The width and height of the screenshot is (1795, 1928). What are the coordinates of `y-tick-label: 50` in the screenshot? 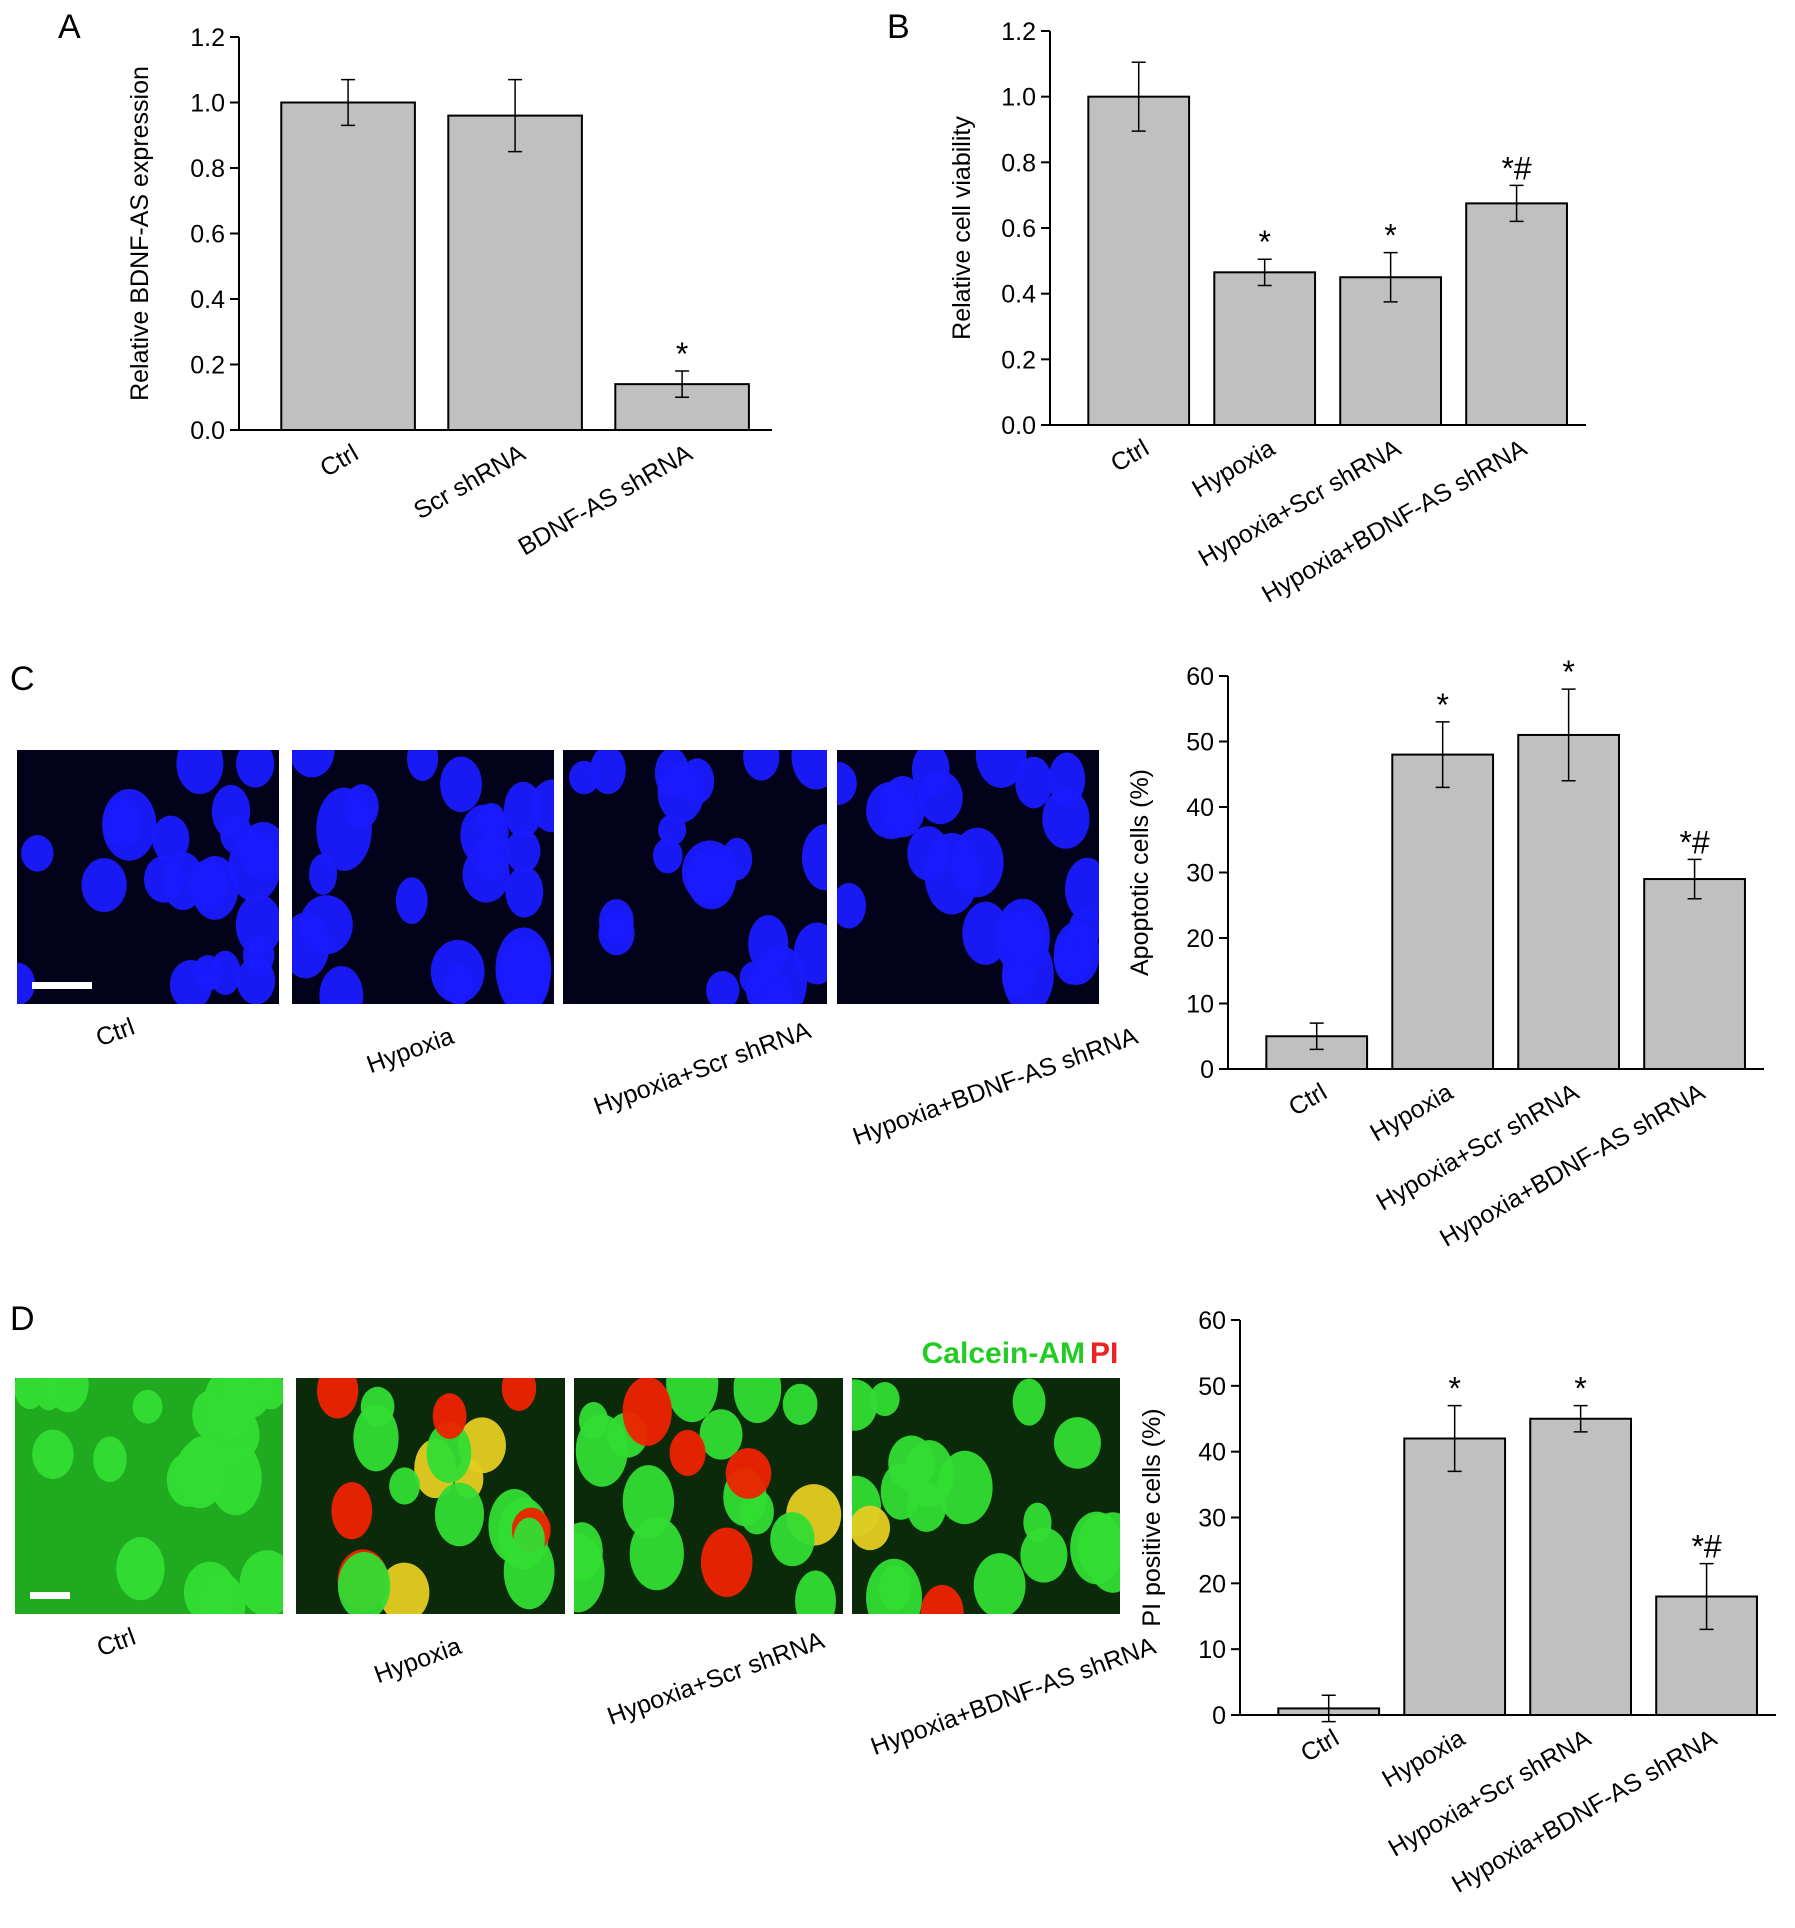 It's located at (1200, 743).